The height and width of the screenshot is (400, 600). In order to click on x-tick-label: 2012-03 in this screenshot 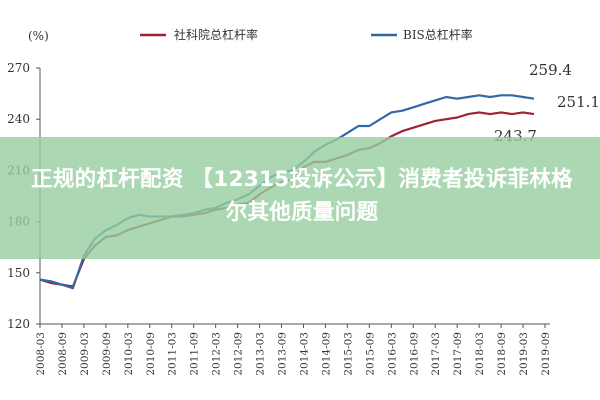, I will do `click(217, 354)`.